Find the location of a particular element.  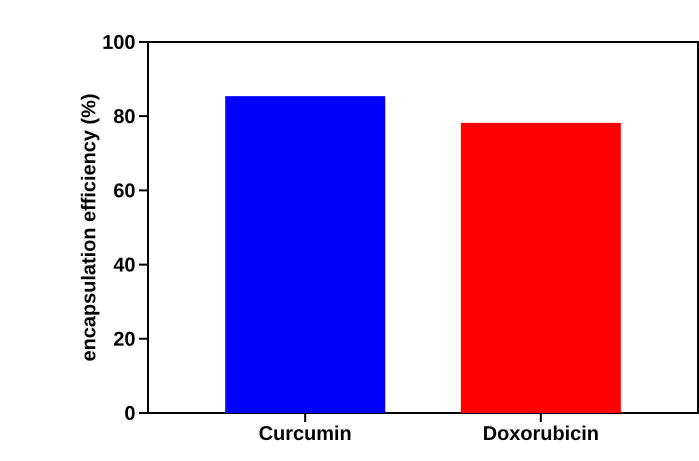

y-tick-label: 0 is located at coordinates (130, 413).